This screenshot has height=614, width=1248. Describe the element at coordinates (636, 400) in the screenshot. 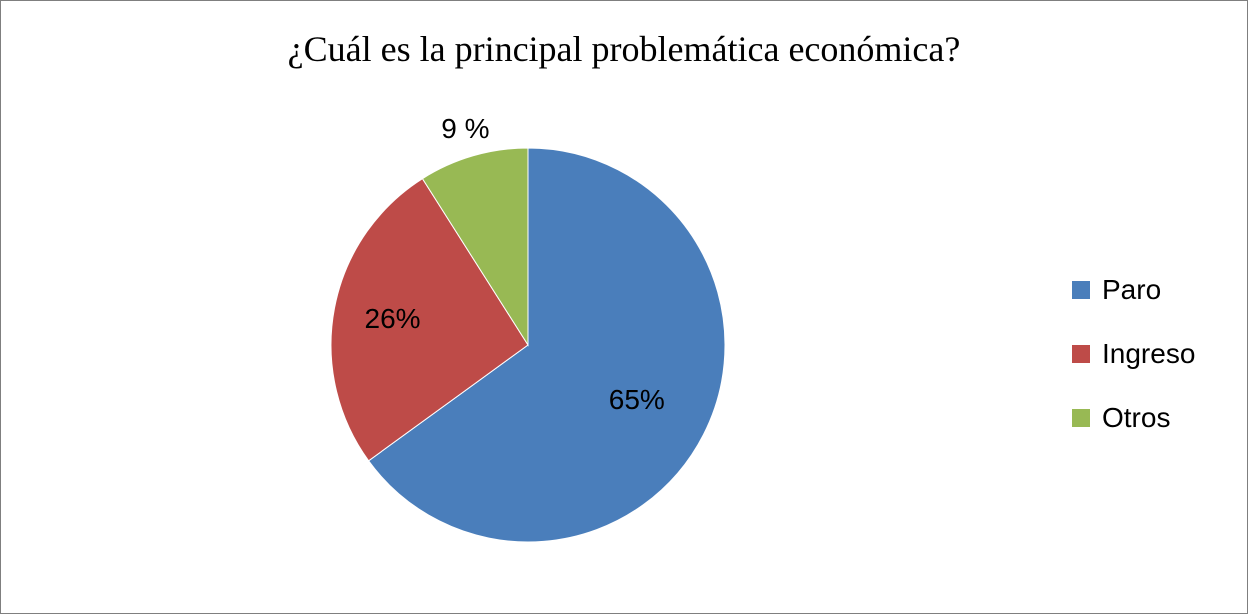

I see `data-label-paro: 65%` at that location.